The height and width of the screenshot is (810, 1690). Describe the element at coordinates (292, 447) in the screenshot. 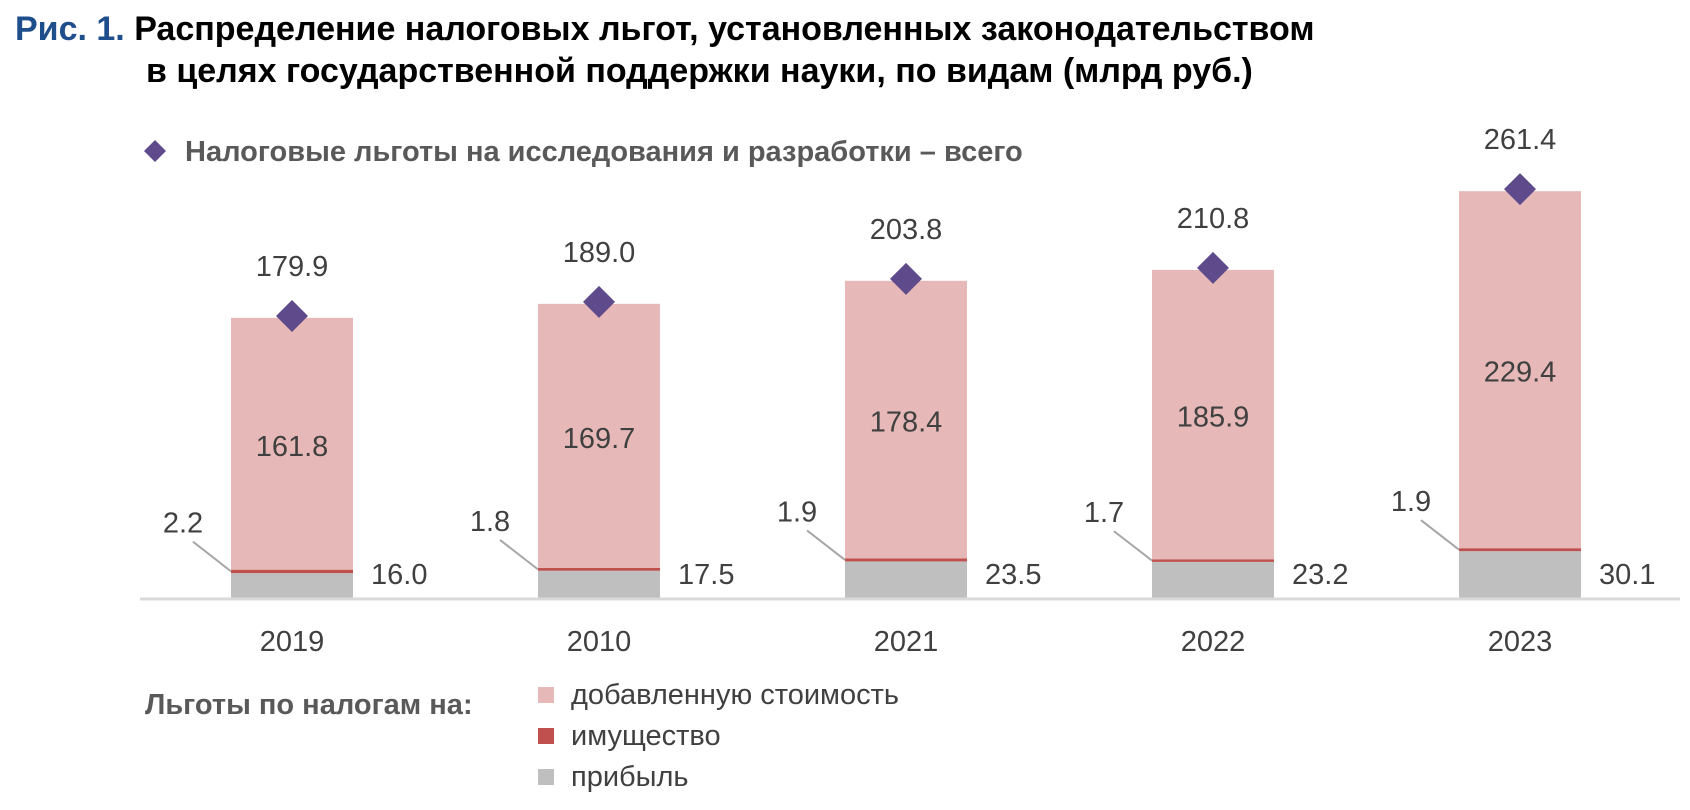

I see `label-vat-2019: 161.8` at that location.